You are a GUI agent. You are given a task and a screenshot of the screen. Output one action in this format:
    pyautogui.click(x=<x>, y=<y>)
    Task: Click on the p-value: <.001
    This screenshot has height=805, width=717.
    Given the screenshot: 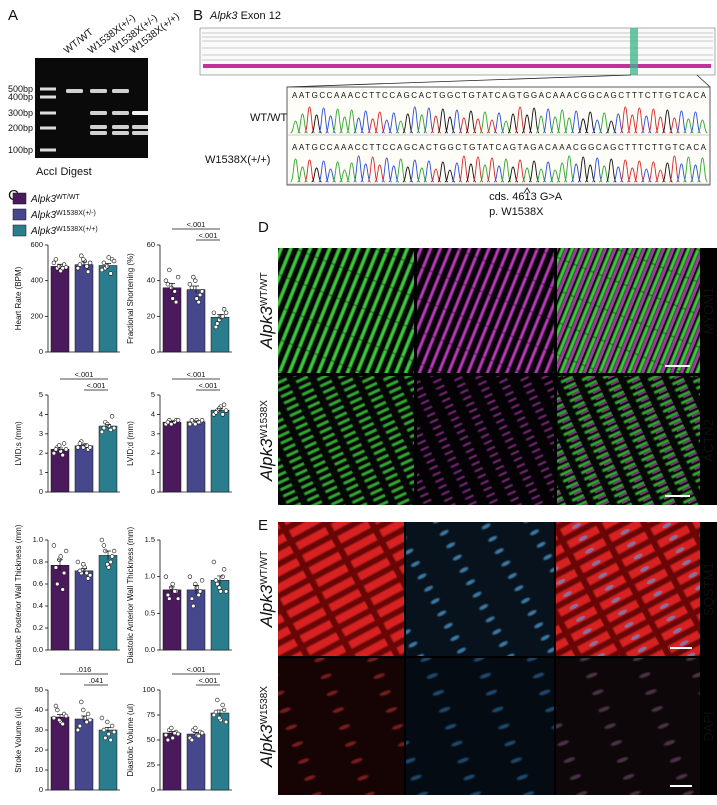 What is the action you would take?
    pyautogui.click(x=196, y=224)
    